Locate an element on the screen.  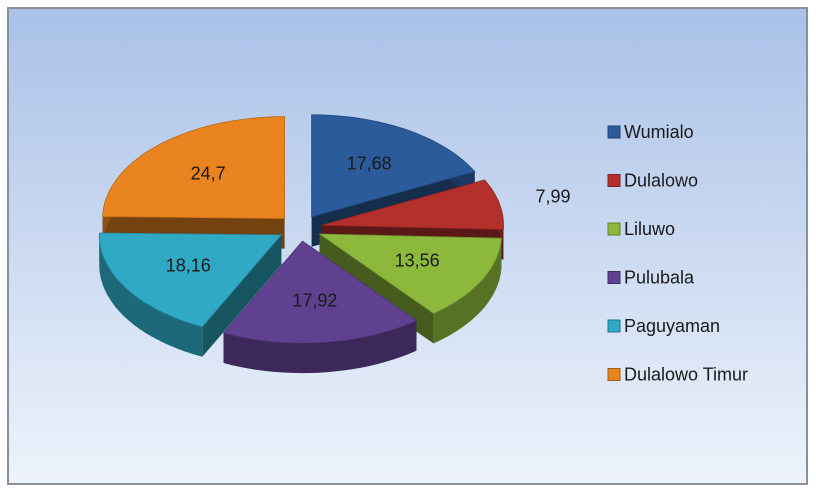
slice-wall is located at coordinates (242, 295).